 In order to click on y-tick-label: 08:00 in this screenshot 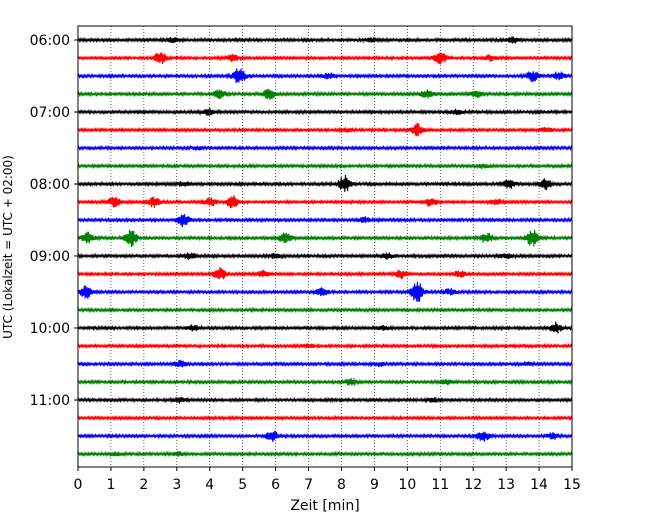, I will do `click(50, 185)`.